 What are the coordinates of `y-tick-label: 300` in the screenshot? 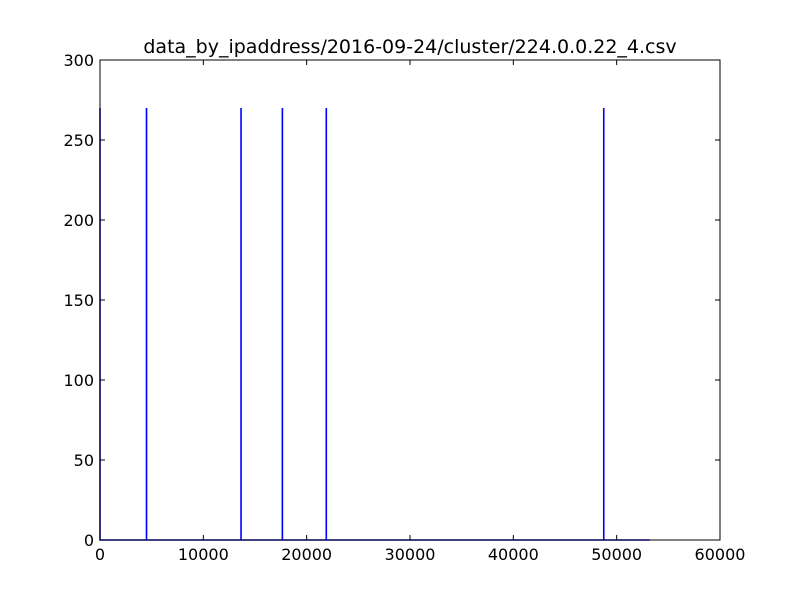 It's located at (78, 60).